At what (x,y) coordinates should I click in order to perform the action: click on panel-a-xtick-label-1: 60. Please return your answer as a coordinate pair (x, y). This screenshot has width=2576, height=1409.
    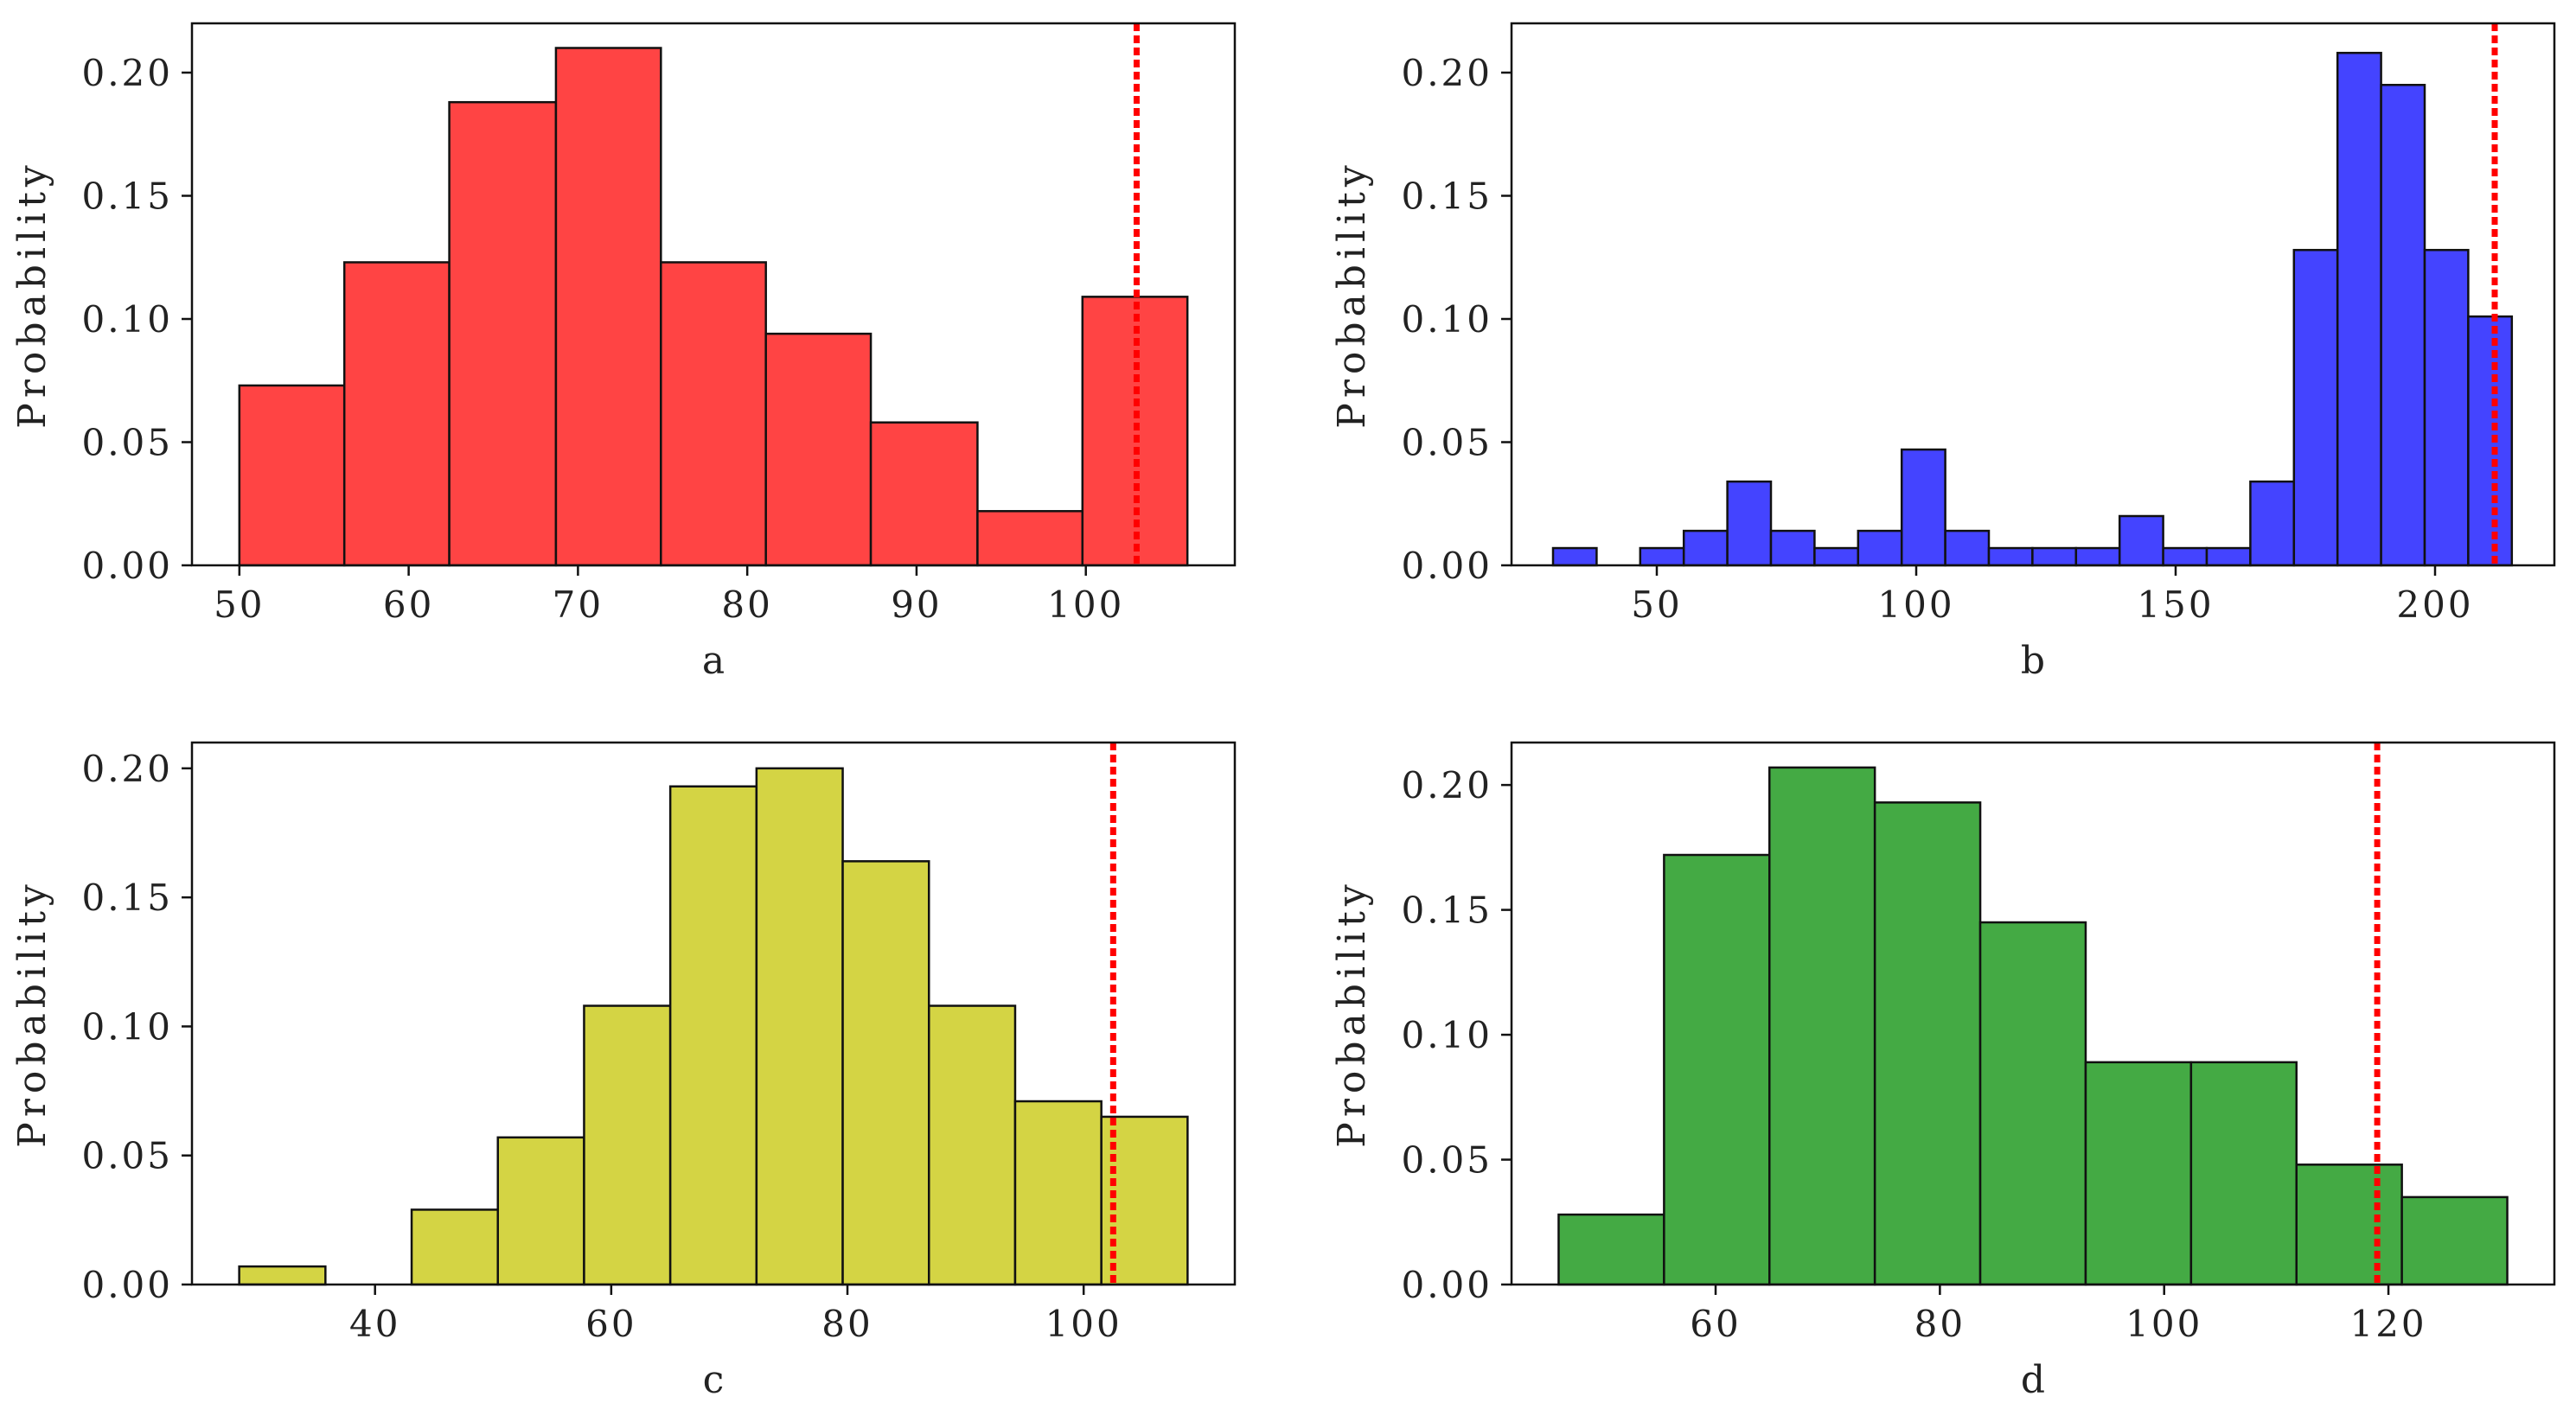
    Looking at the image, I should click on (409, 605).